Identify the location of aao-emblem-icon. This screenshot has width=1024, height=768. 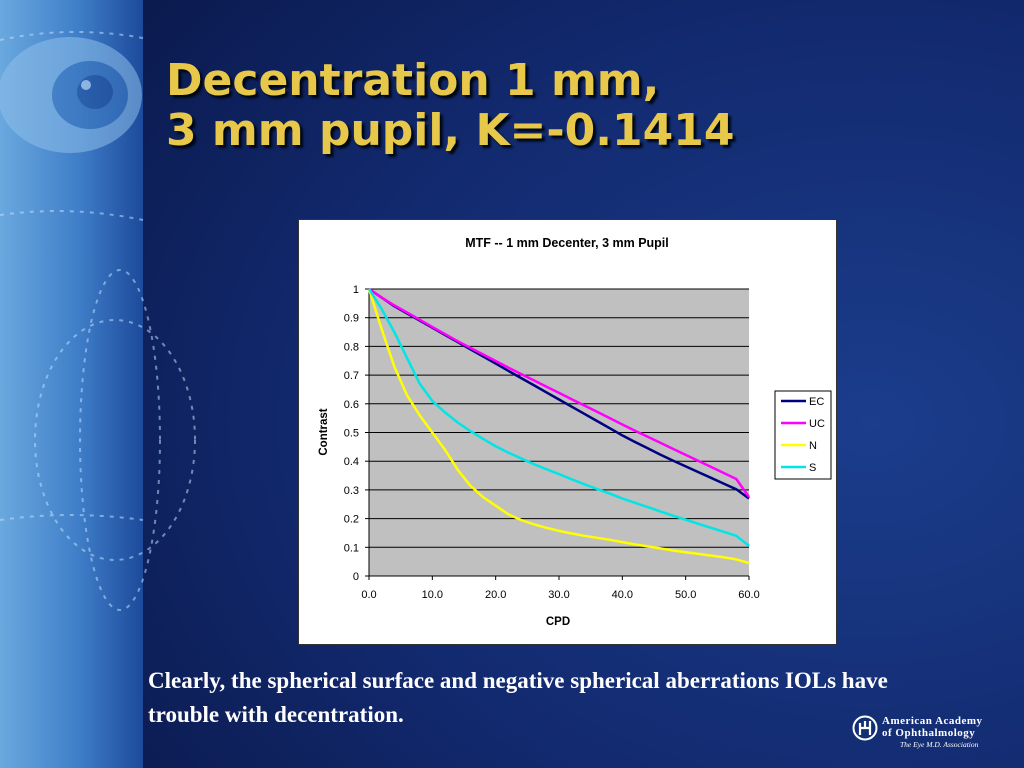
(865, 728).